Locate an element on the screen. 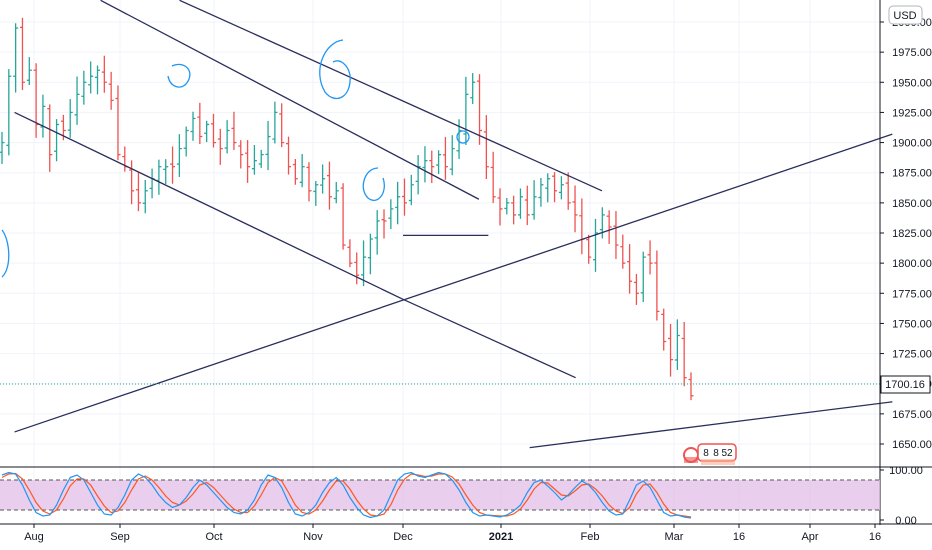  stochastic-k-line is located at coordinates (346, 495).